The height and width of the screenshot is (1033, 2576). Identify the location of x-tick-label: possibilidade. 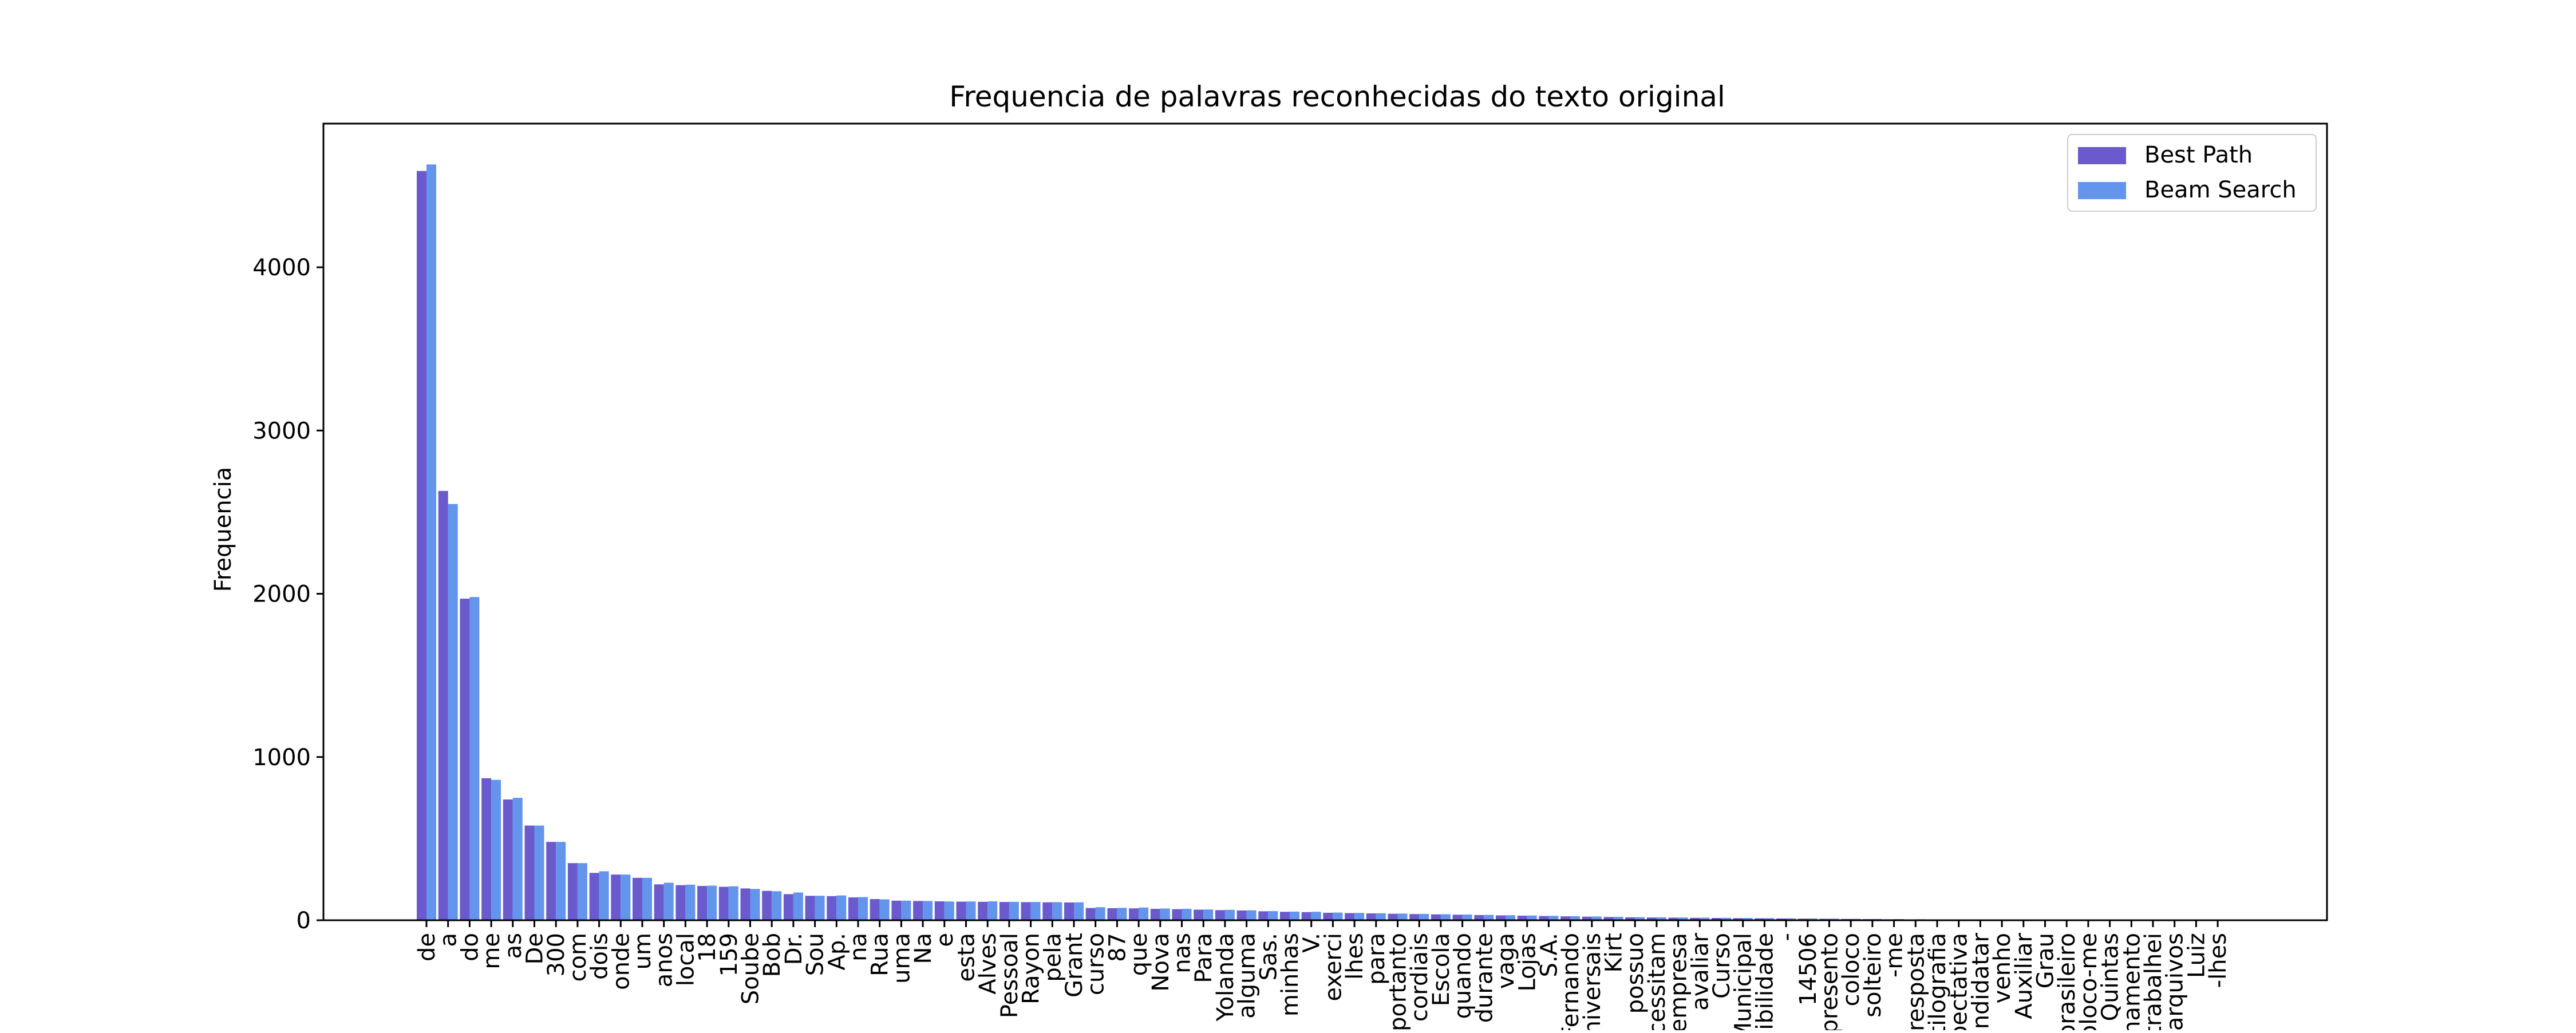
(1765, 982).